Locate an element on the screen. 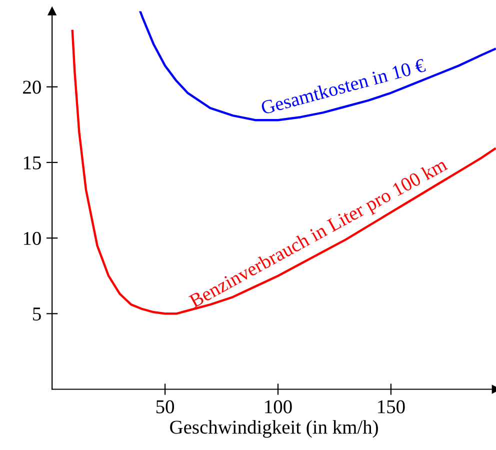 The height and width of the screenshot is (450, 496). y-tick-label: 5 is located at coordinates (37, 314).